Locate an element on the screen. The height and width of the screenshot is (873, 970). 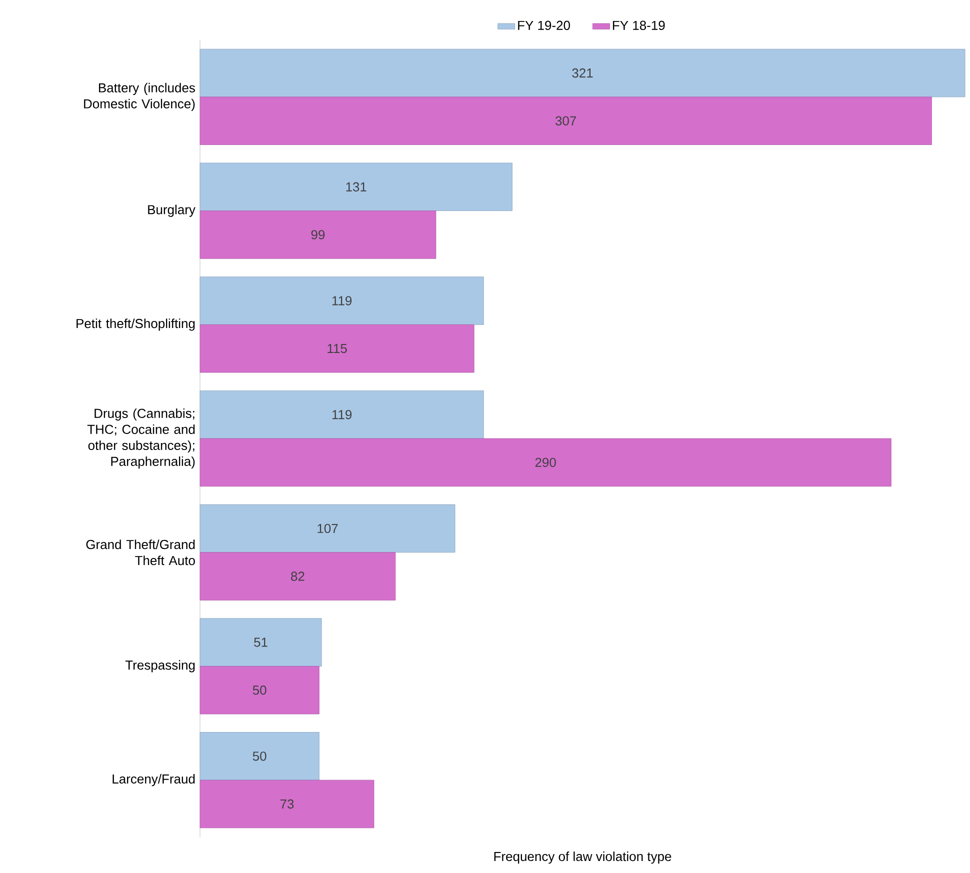
data-label: 73 is located at coordinates (287, 804).